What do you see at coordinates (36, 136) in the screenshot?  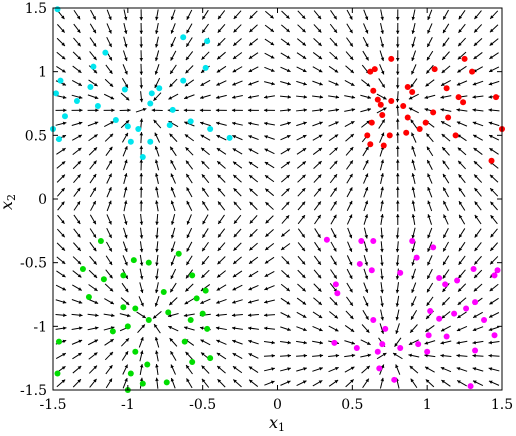 I see `y-tick-label: 0.5` at bounding box center [36, 136].